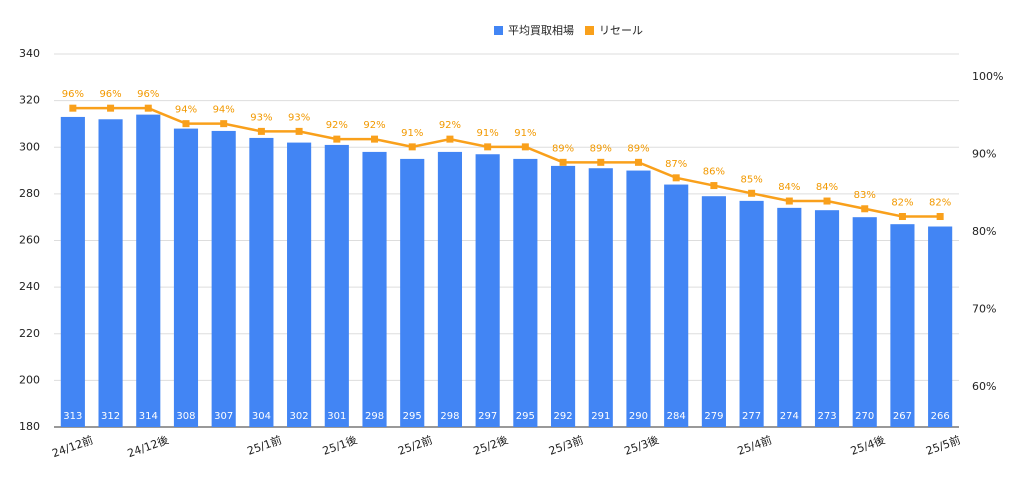 The height and width of the screenshot is (481, 1024). Describe the element at coordinates (676, 416) in the screenshot. I see `bar-label: 284` at that location.